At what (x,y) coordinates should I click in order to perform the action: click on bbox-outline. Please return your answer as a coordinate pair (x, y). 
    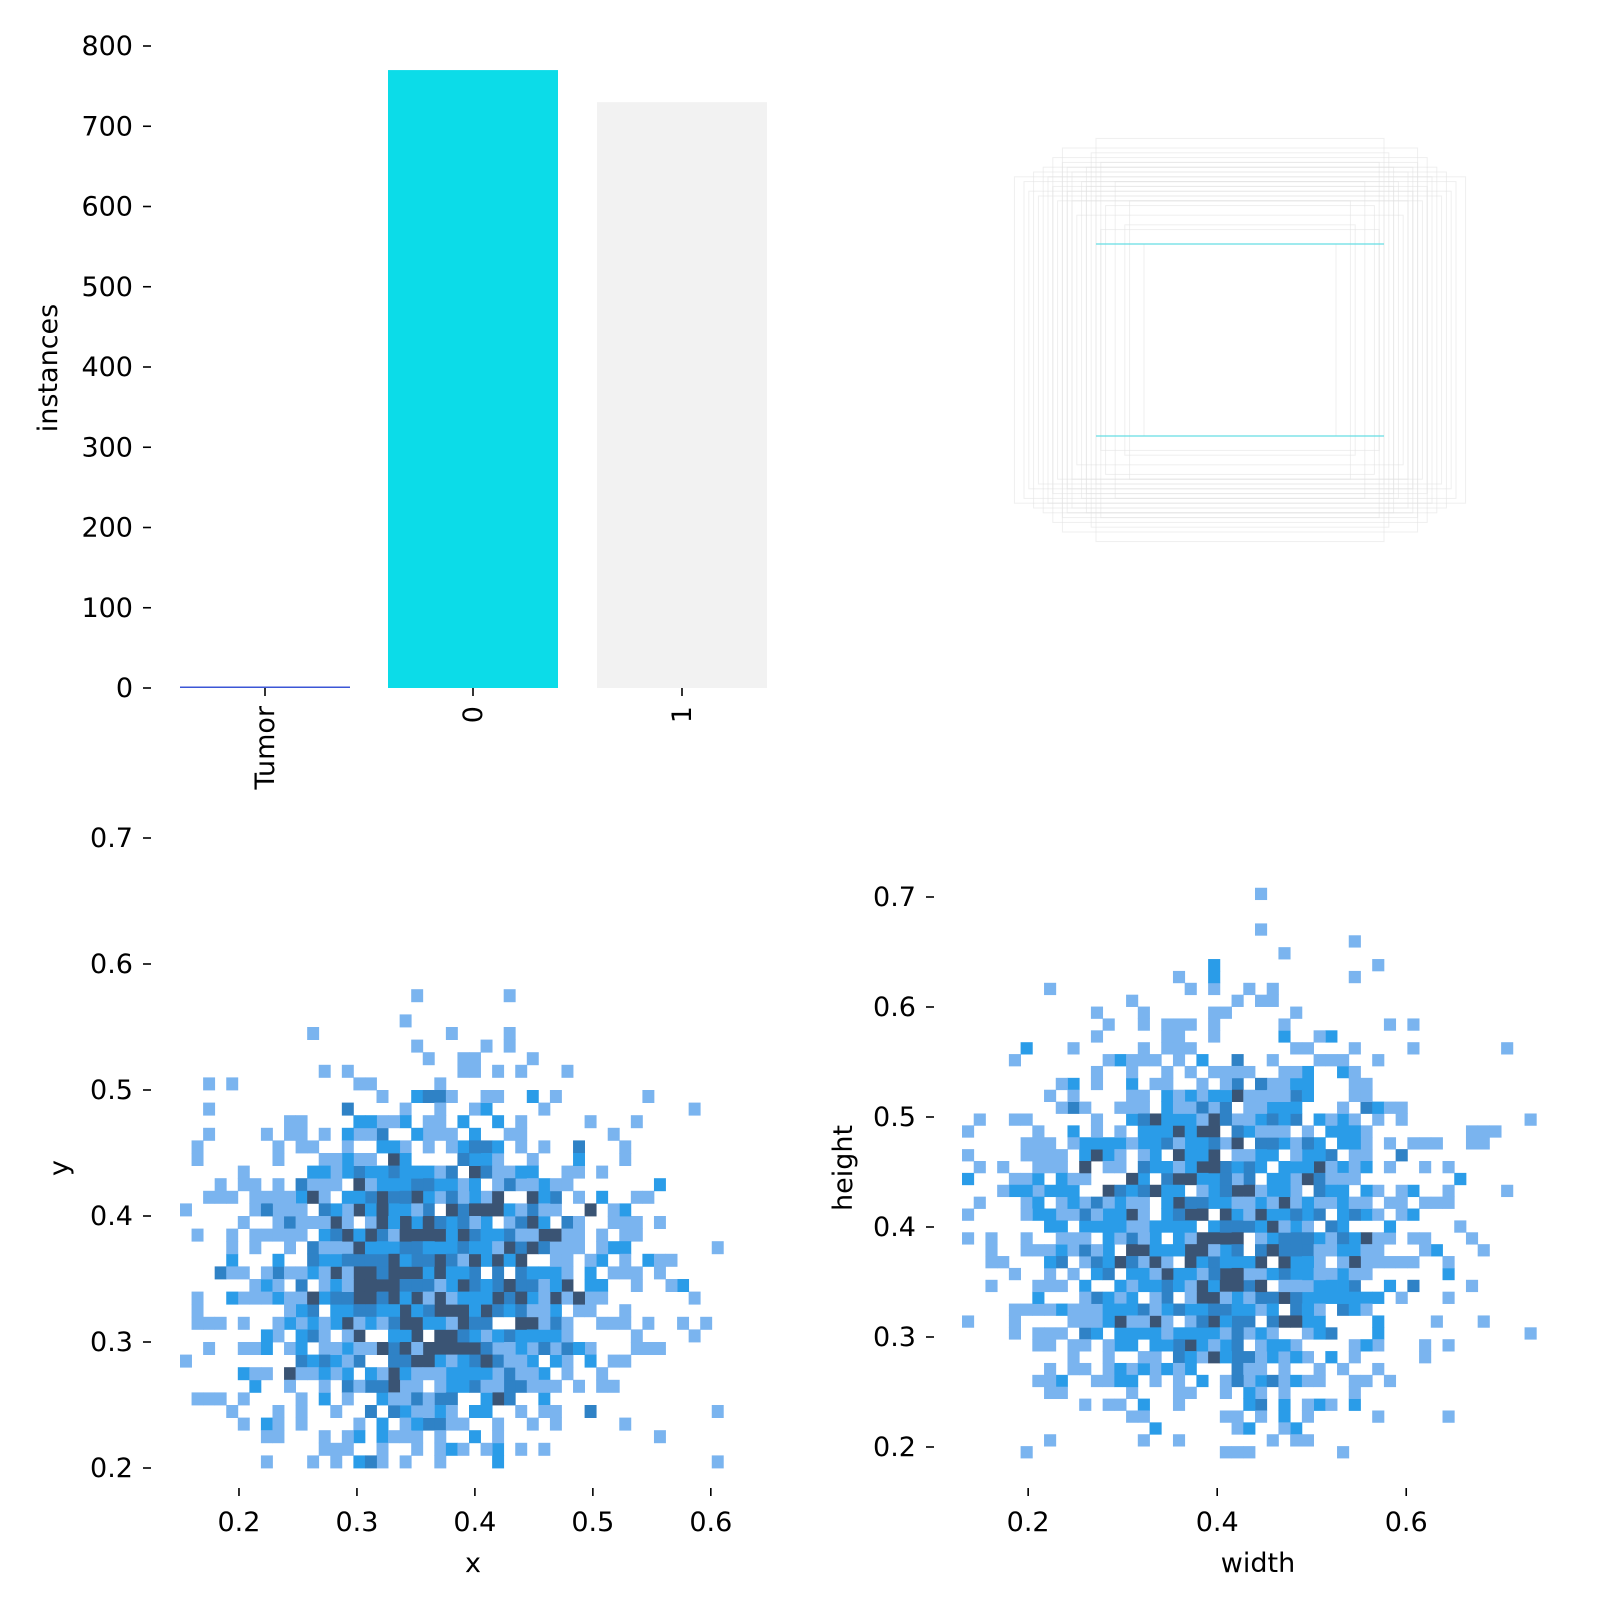
    Looking at the image, I should click on (1240, 340).